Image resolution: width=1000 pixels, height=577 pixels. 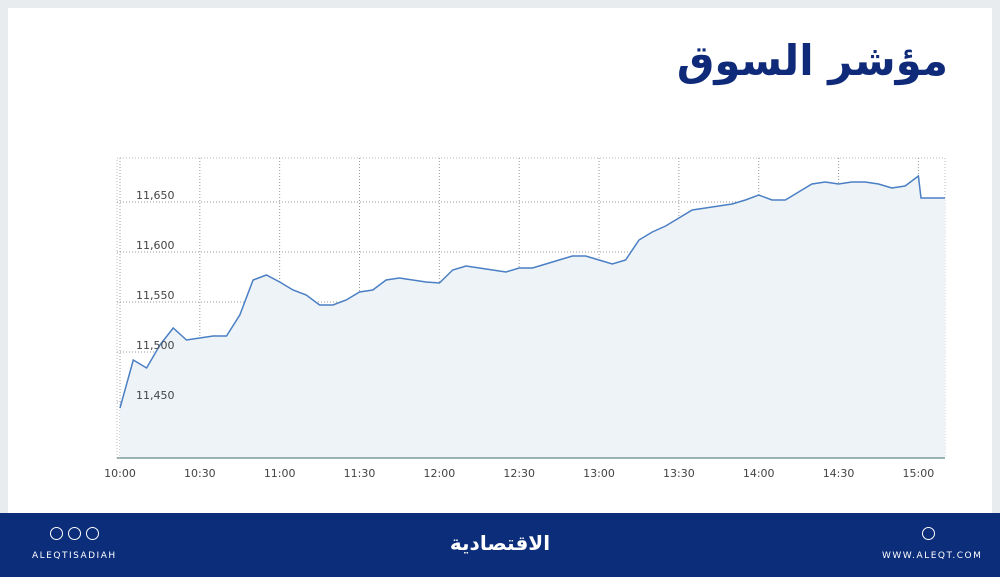 I want to click on x-tick-label: 10:00, so click(x=120, y=473).